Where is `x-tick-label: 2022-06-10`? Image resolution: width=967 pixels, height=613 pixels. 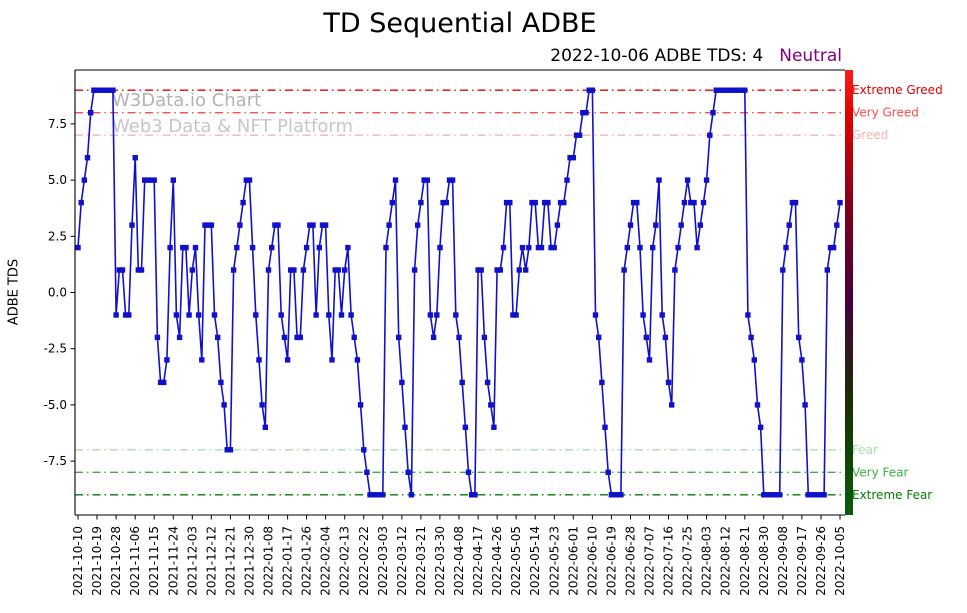 x-tick-label: 2022-06-10 is located at coordinates (592, 561).